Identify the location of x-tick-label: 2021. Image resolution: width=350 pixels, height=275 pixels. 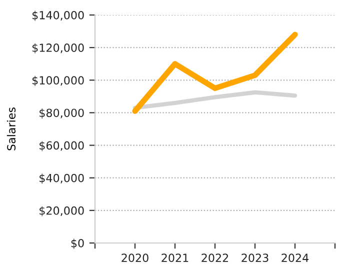
(175, 258).